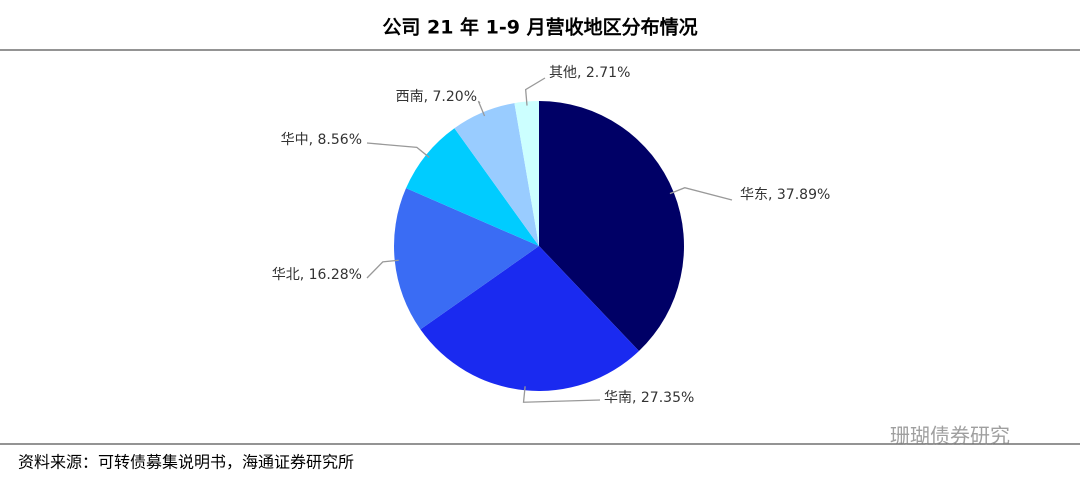 This screenshot has width=1080, height=484. Describe the element at coordinates (589, 73) in the screenshot. I see `data-label: 其他, 2.71%` at that location.